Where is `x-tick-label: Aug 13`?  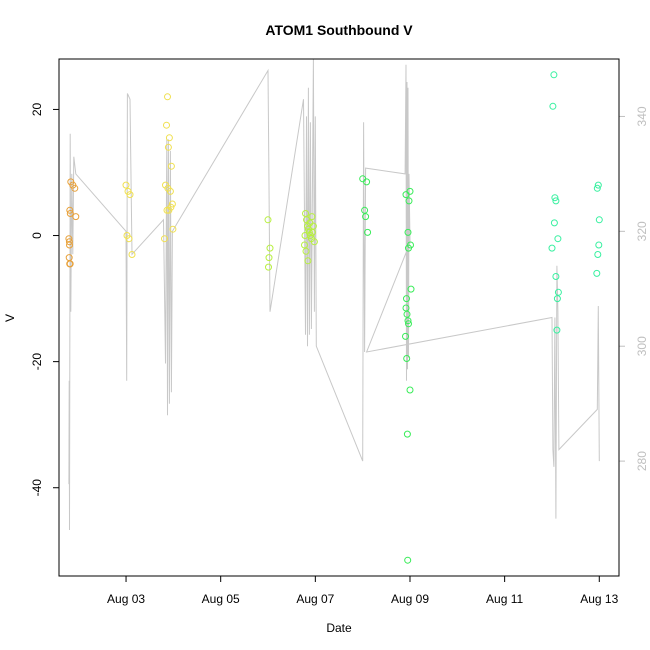
x-tick-label: Aug 13 is located at coordinates (599, 599).